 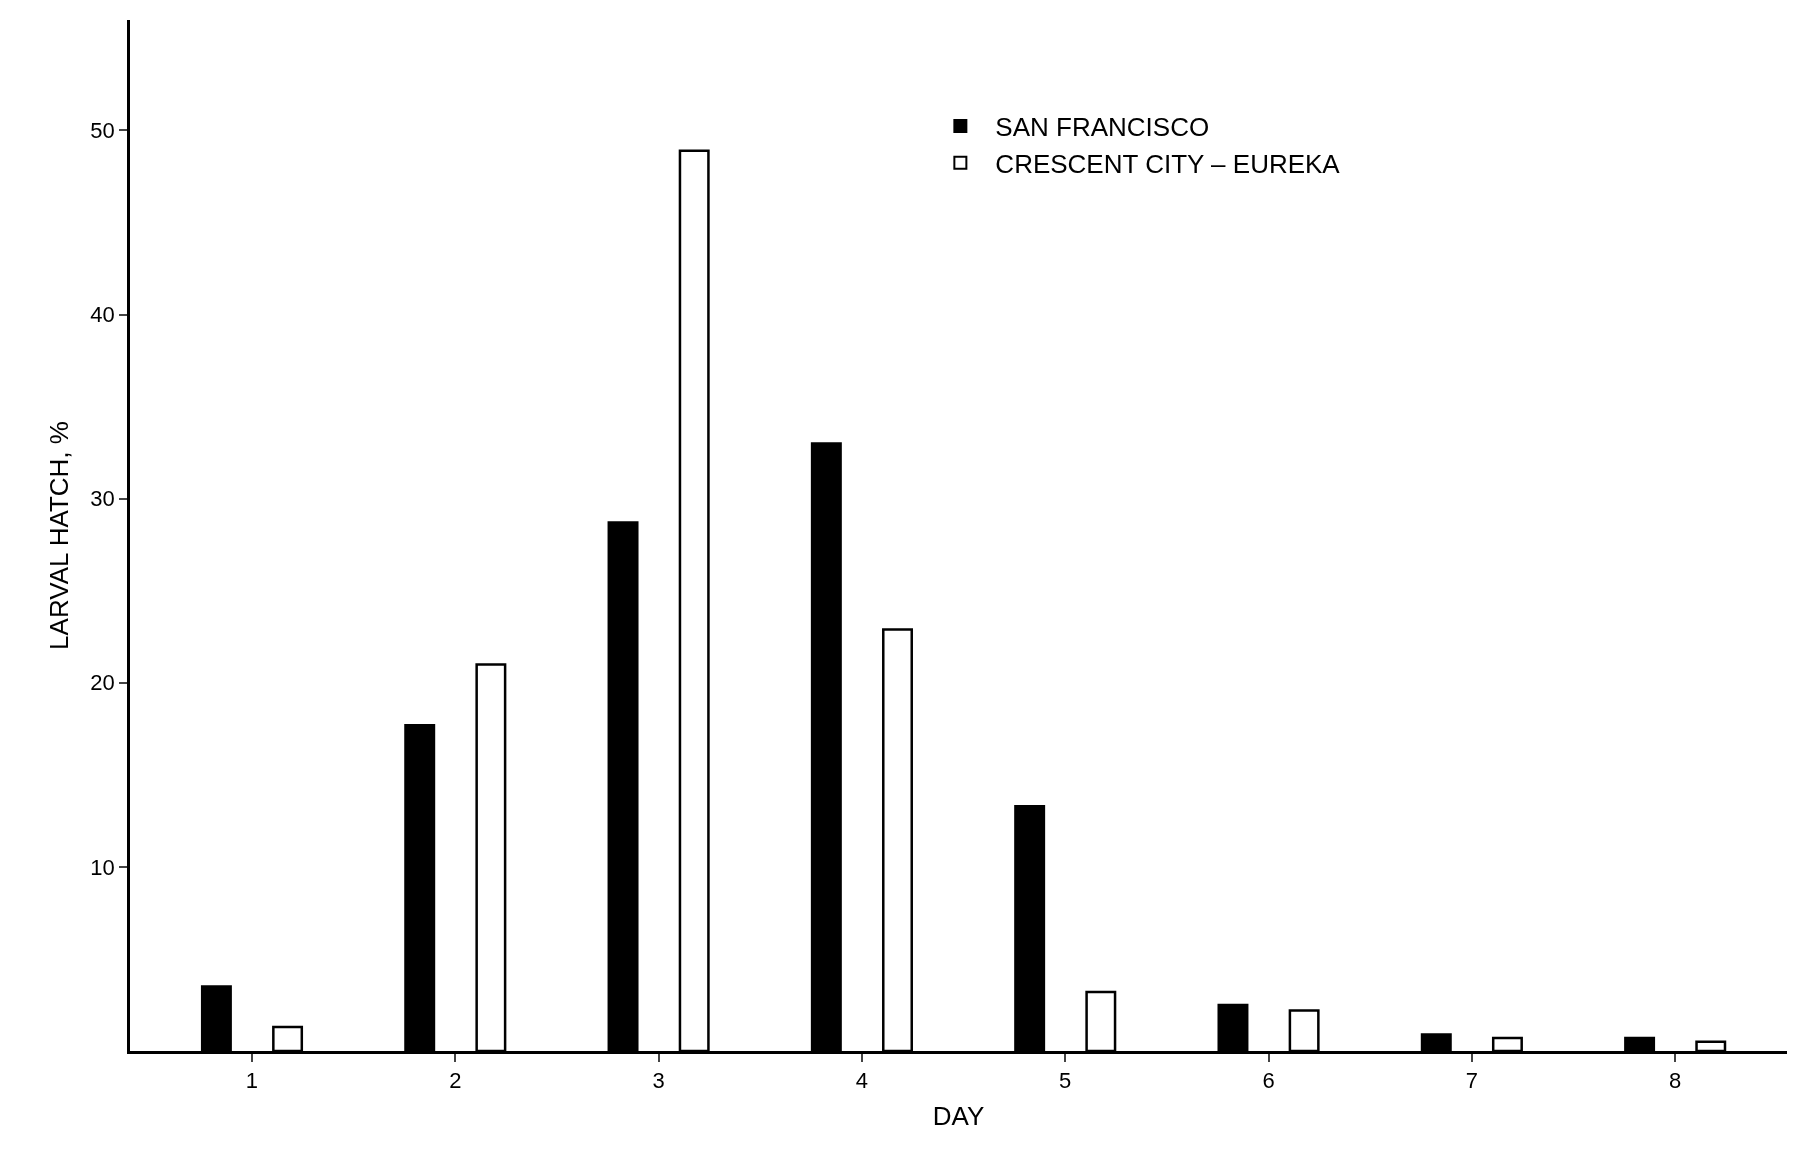 What do you see at coordinates (1065, 1081) in the screenshot?
I see `x-tick-label: 5` at bounding box center [1065, 1081].